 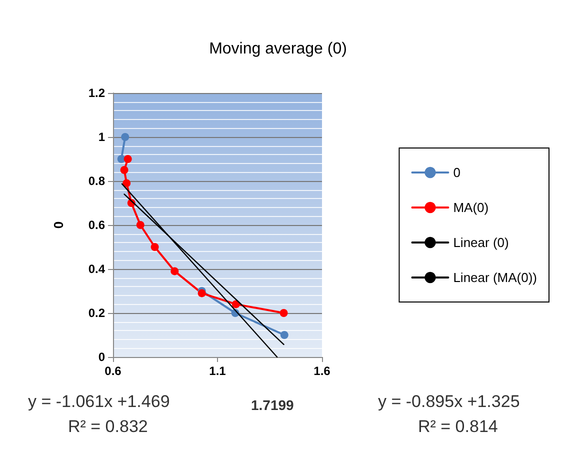 What do you see at coordinates (108, 426) in the screenshot?
I see `text: R² = 0.832` at bounding box center [108, 426].